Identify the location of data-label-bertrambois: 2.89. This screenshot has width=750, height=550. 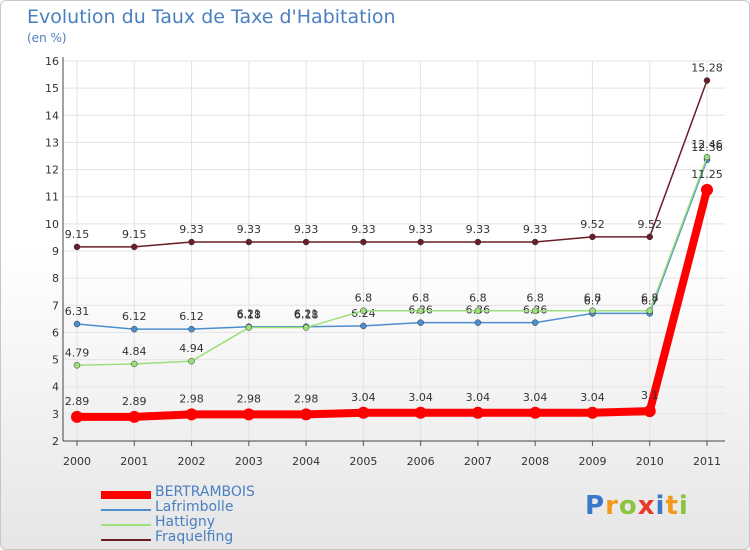
(77, 401).